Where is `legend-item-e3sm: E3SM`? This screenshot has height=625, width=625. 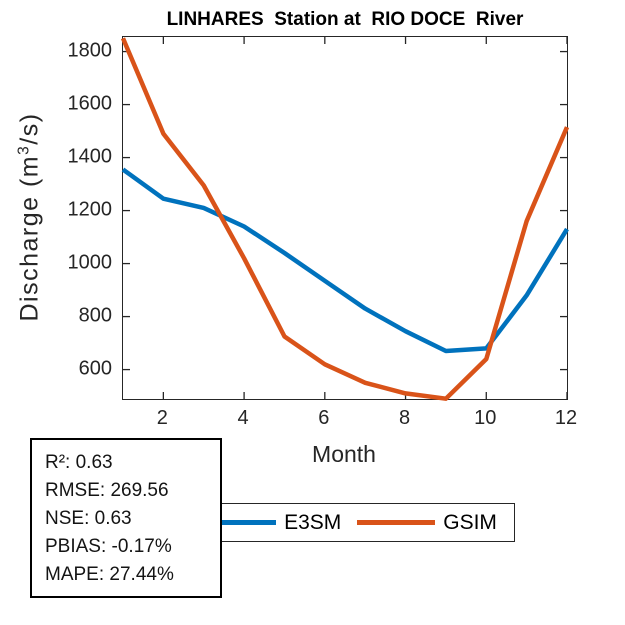
legend-item-e3sm: E3SM is located at coordinates (269, 523).